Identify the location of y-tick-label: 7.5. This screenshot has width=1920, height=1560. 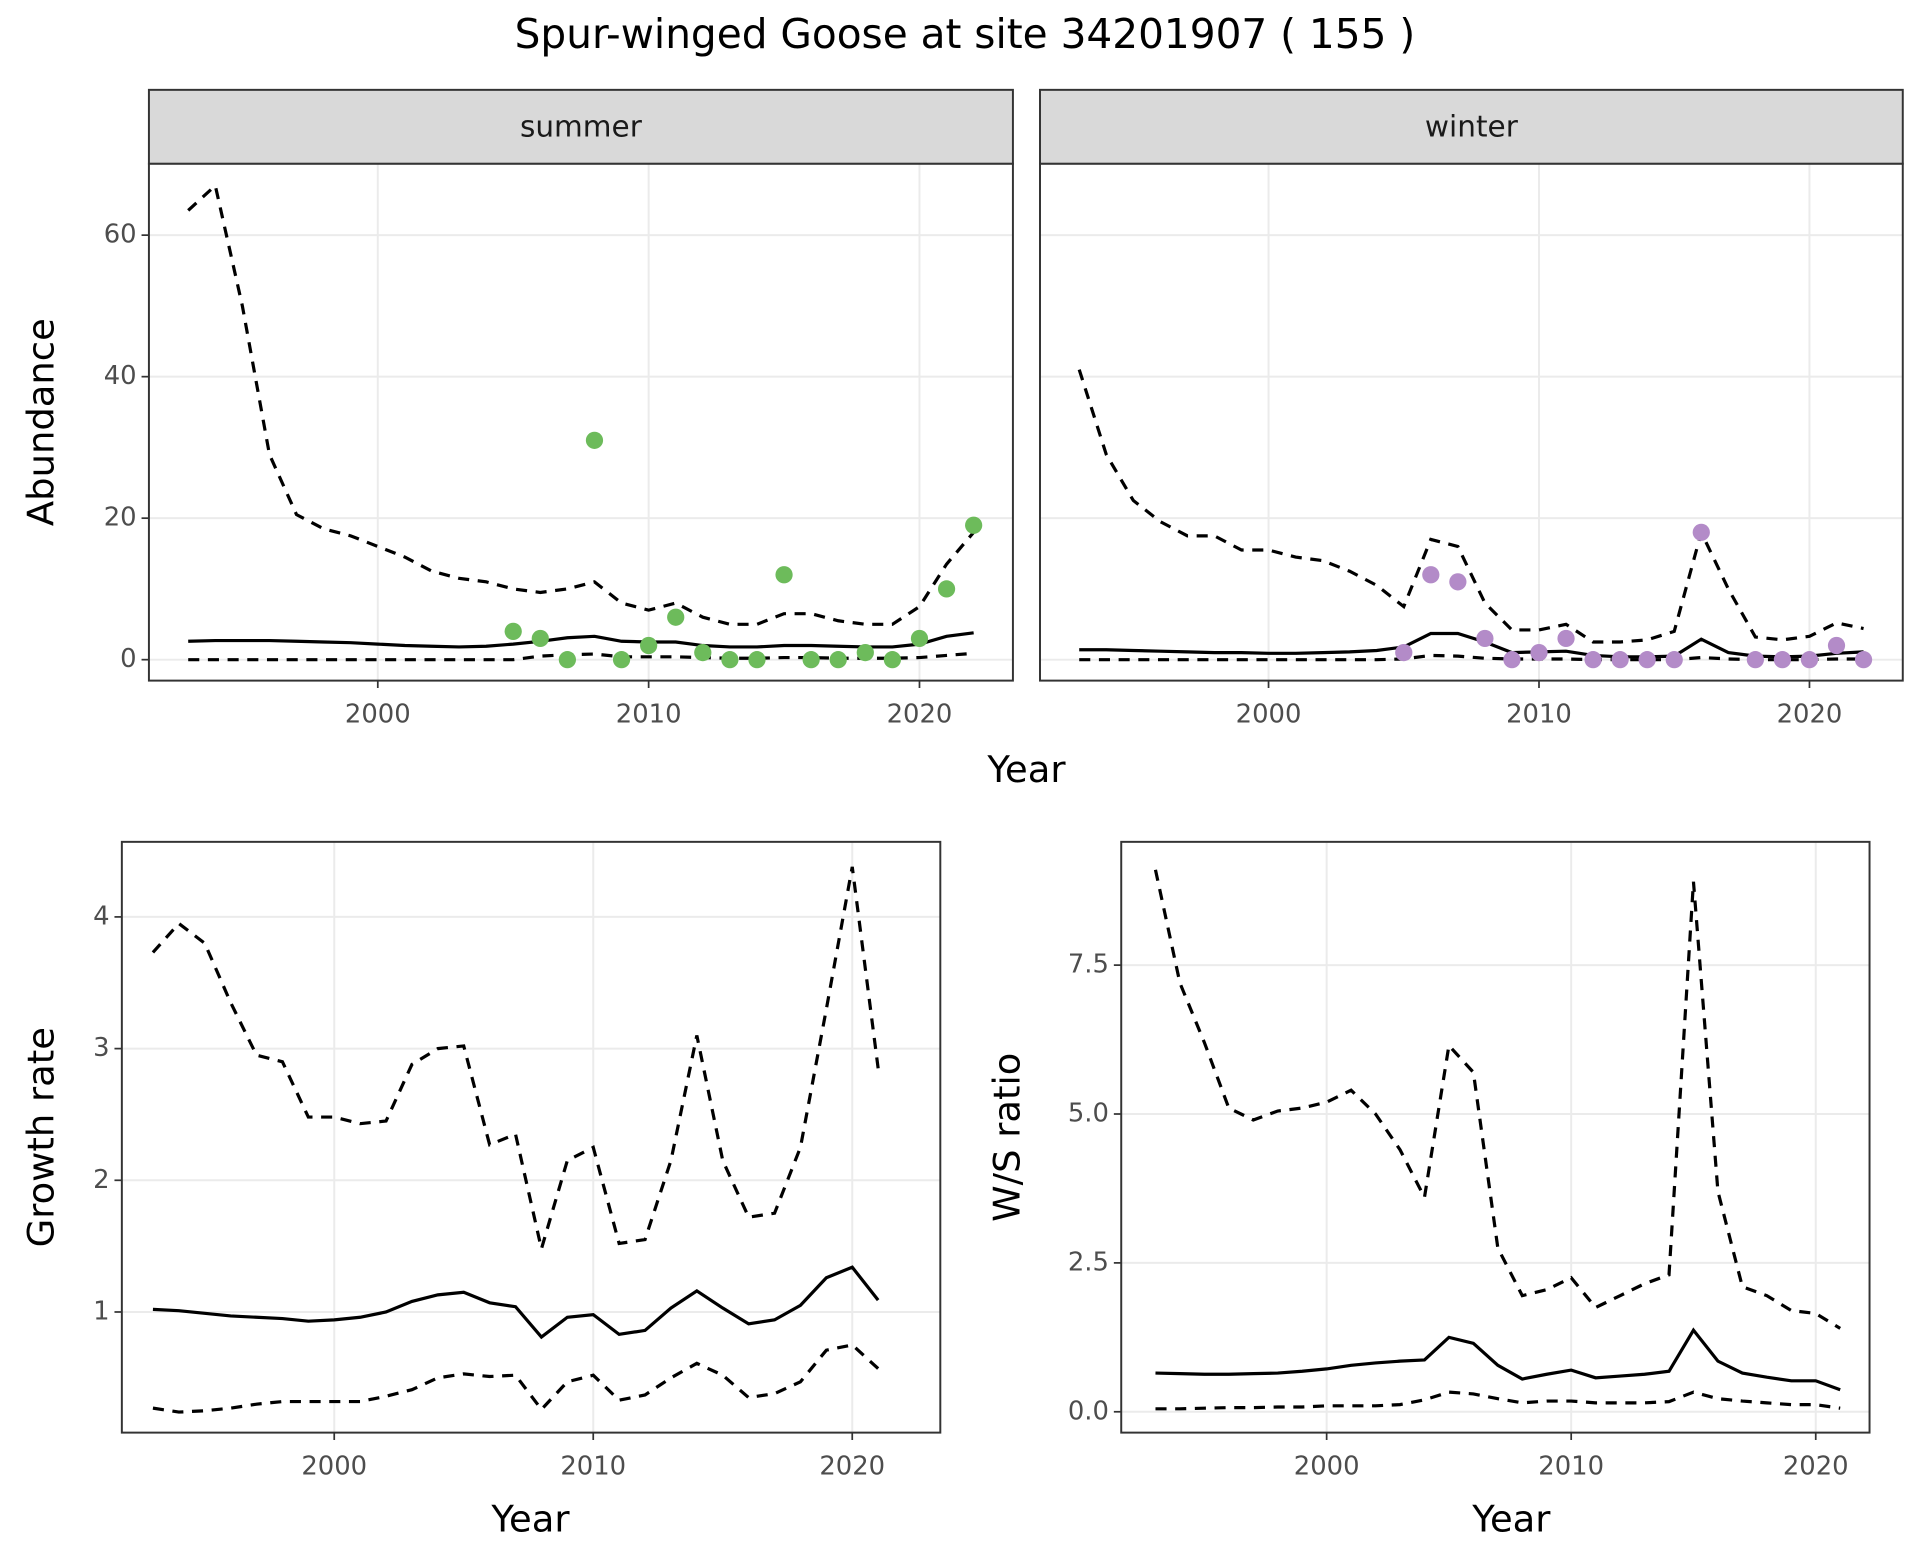
(1088, 965).